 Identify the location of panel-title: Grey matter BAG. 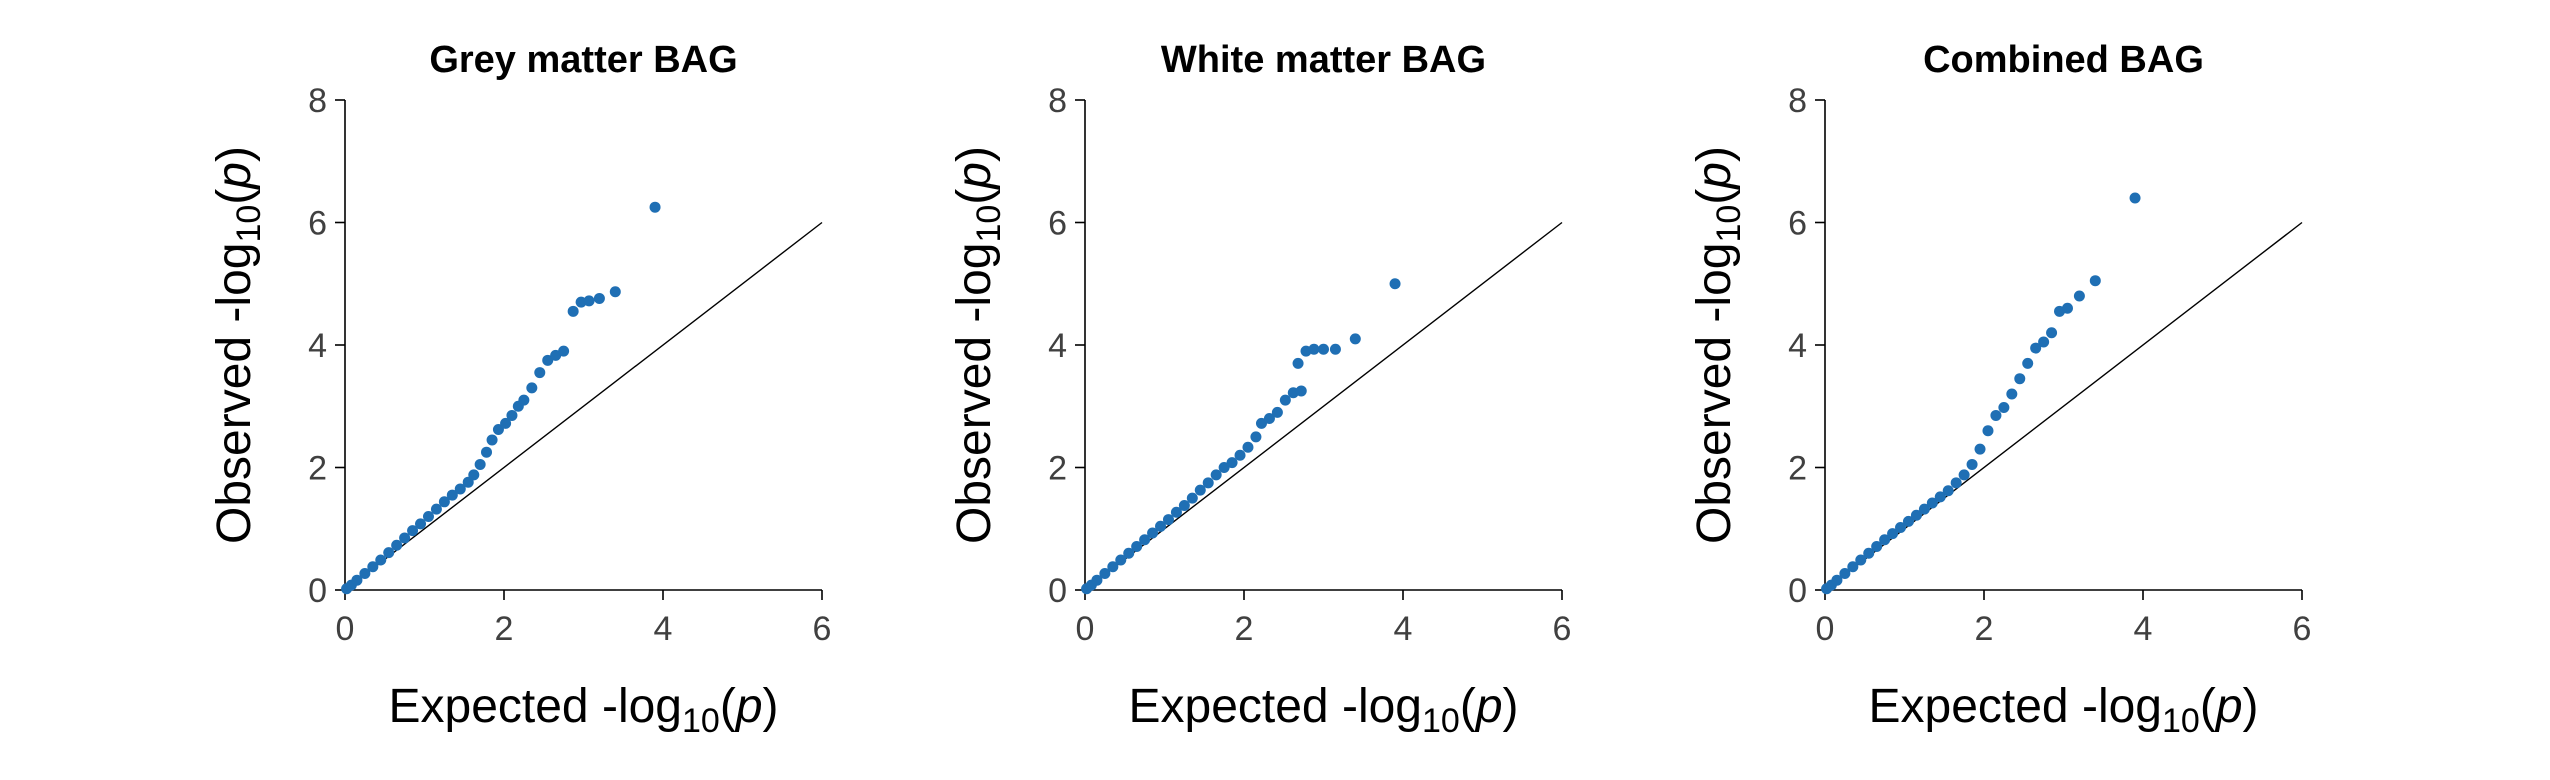
(583, 60).